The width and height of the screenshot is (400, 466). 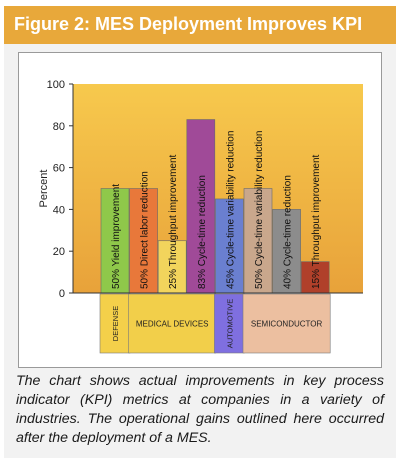 I want to click on bar-label: 50% Yield improvement, so click(x=116, y=236).